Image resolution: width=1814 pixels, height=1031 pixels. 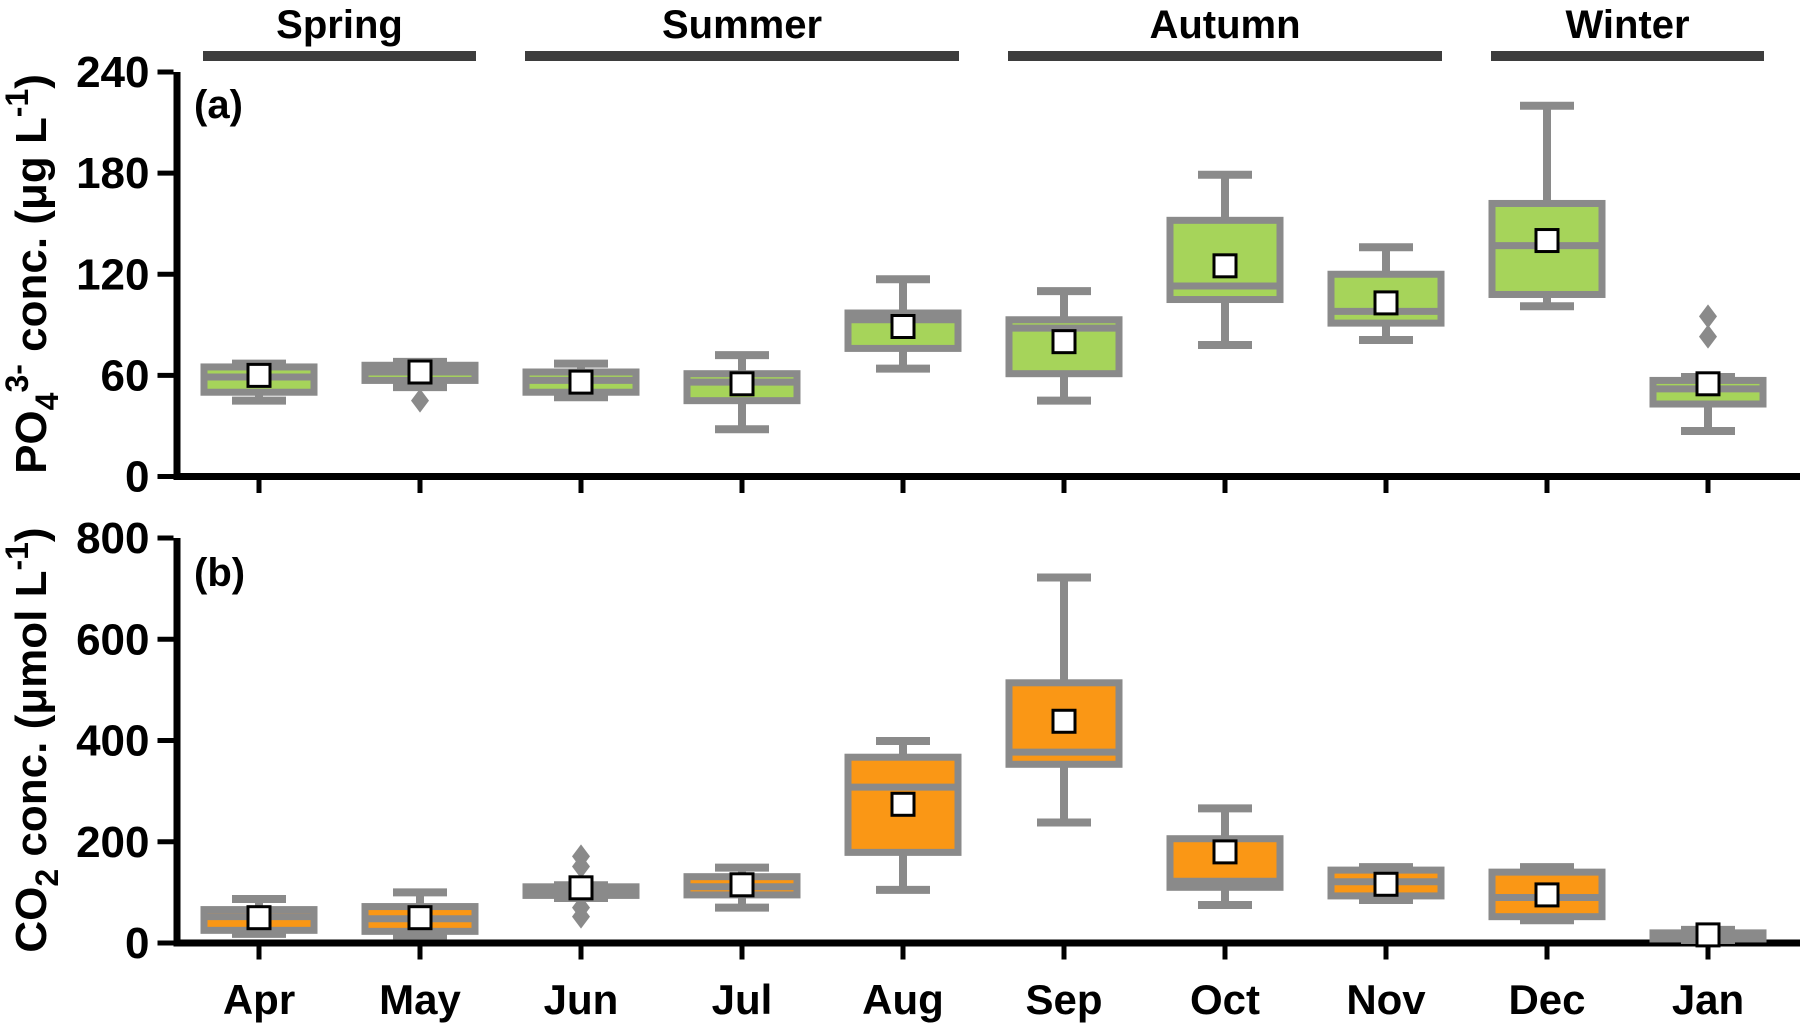 What do you see at coordinates (112, 741) in the screenshot?
I see `y-tick-label: 400` at bounding box center [112, 741].